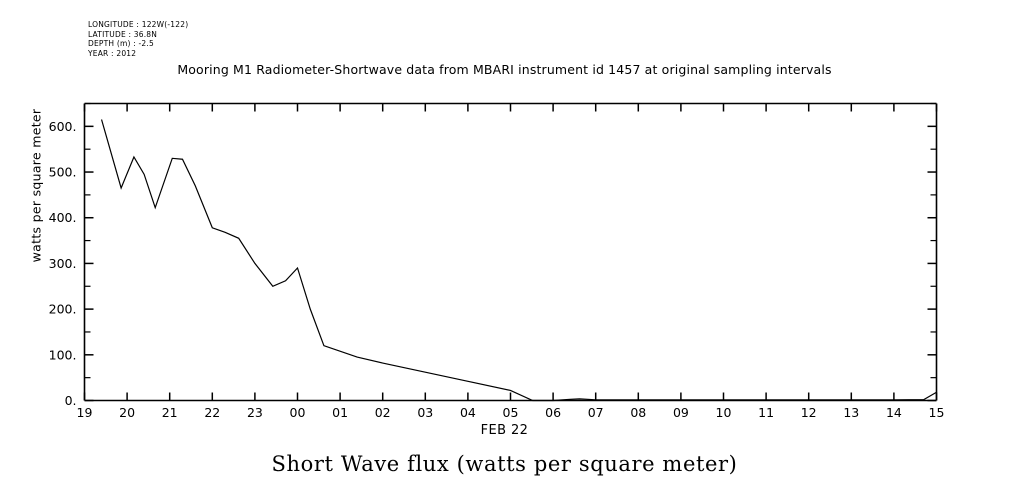 The width and height of the screenshot is (1009, 504). What do you see at coordinates (63, 354) in the screenshot?
I see `y-tick-label: 100.` at bounding box center [63, 354].